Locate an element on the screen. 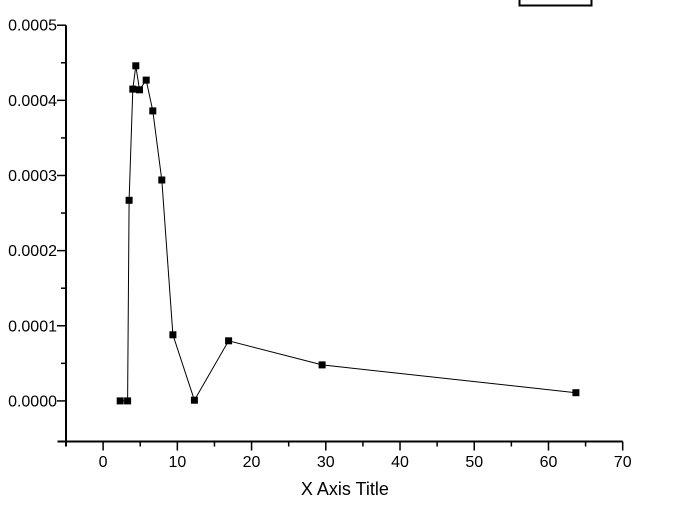 The image size is (684, 511). x-tick-label: 0 is located at coordinates (103, 462).